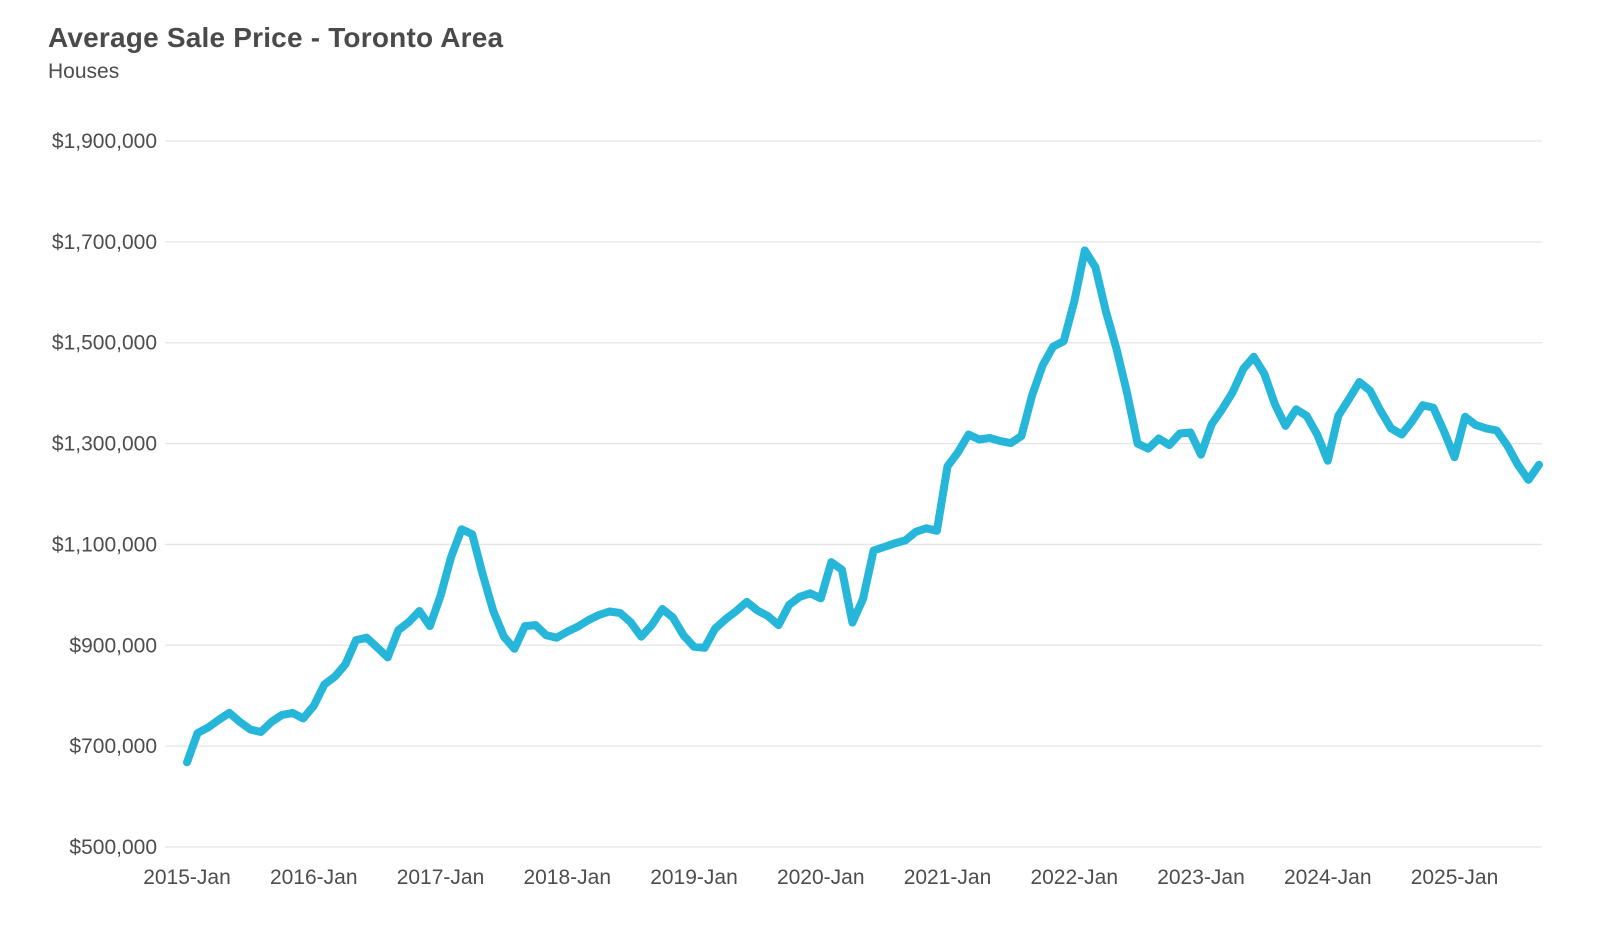 The height and width of the screenshot is (926, 1600). I want to click on chart-header: Average Sale Price - Toronto Area Houses, so click(275, 53).